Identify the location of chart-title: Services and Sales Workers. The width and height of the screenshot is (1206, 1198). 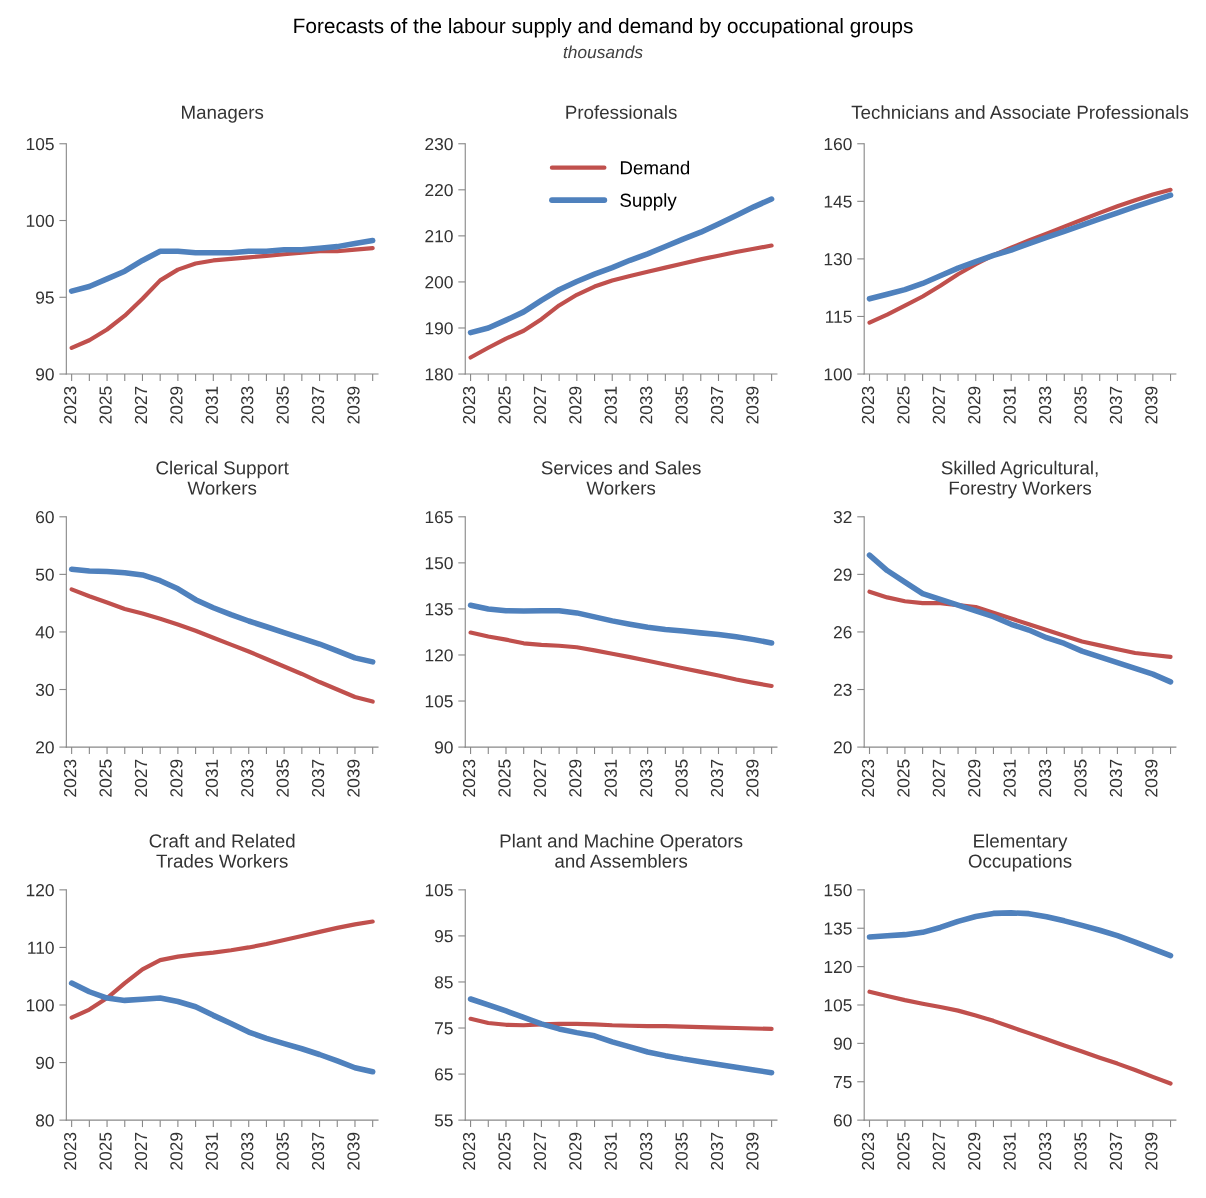
(621, 477).